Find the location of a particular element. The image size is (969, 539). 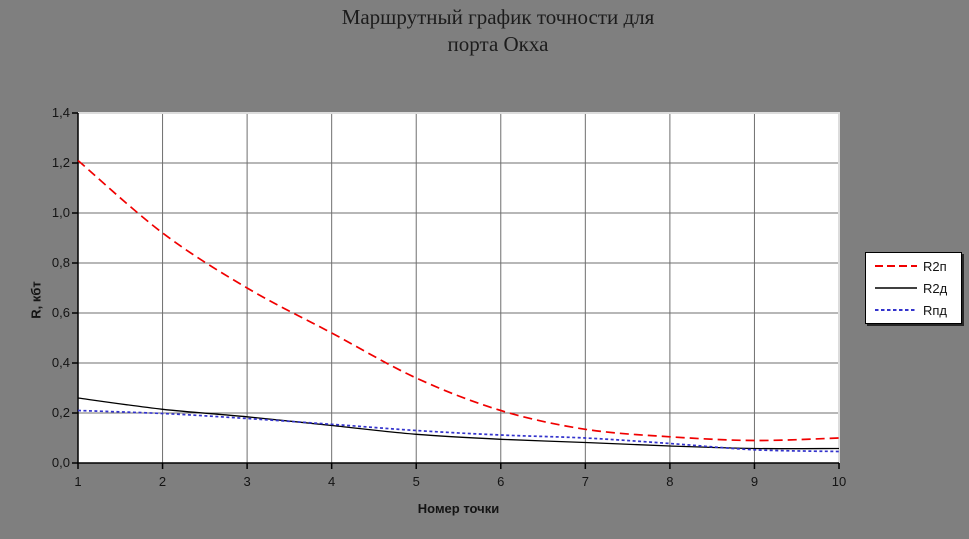

y-tick-label: 0,8 is located at coordinates (60, 262).